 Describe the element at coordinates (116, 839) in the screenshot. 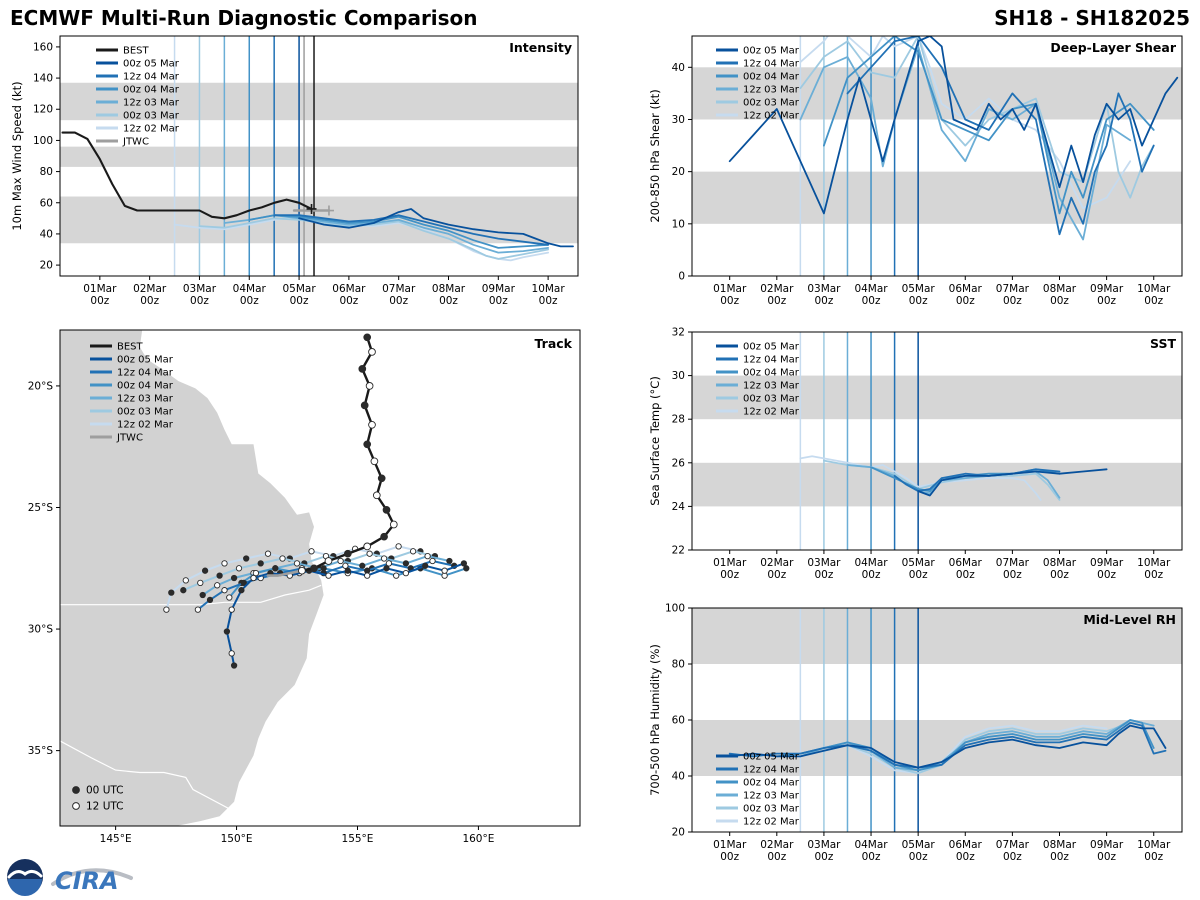

I see `svg-text: 145°E` at that location.